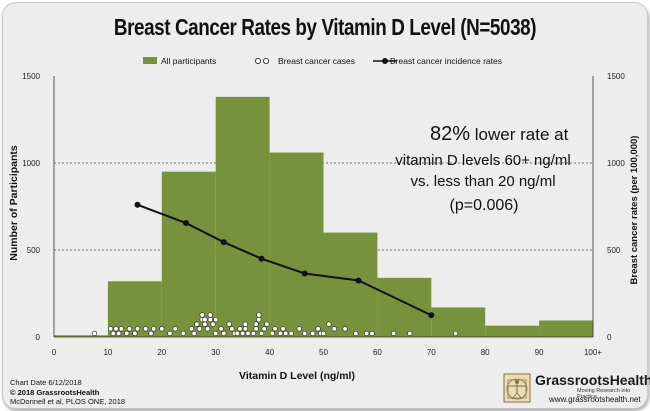 The image size is (650, 411). Describe the element at coordinates (446, 61) in the screenshot. I see `legend-label-incidence: Breast cancer incidence rates` at that location.